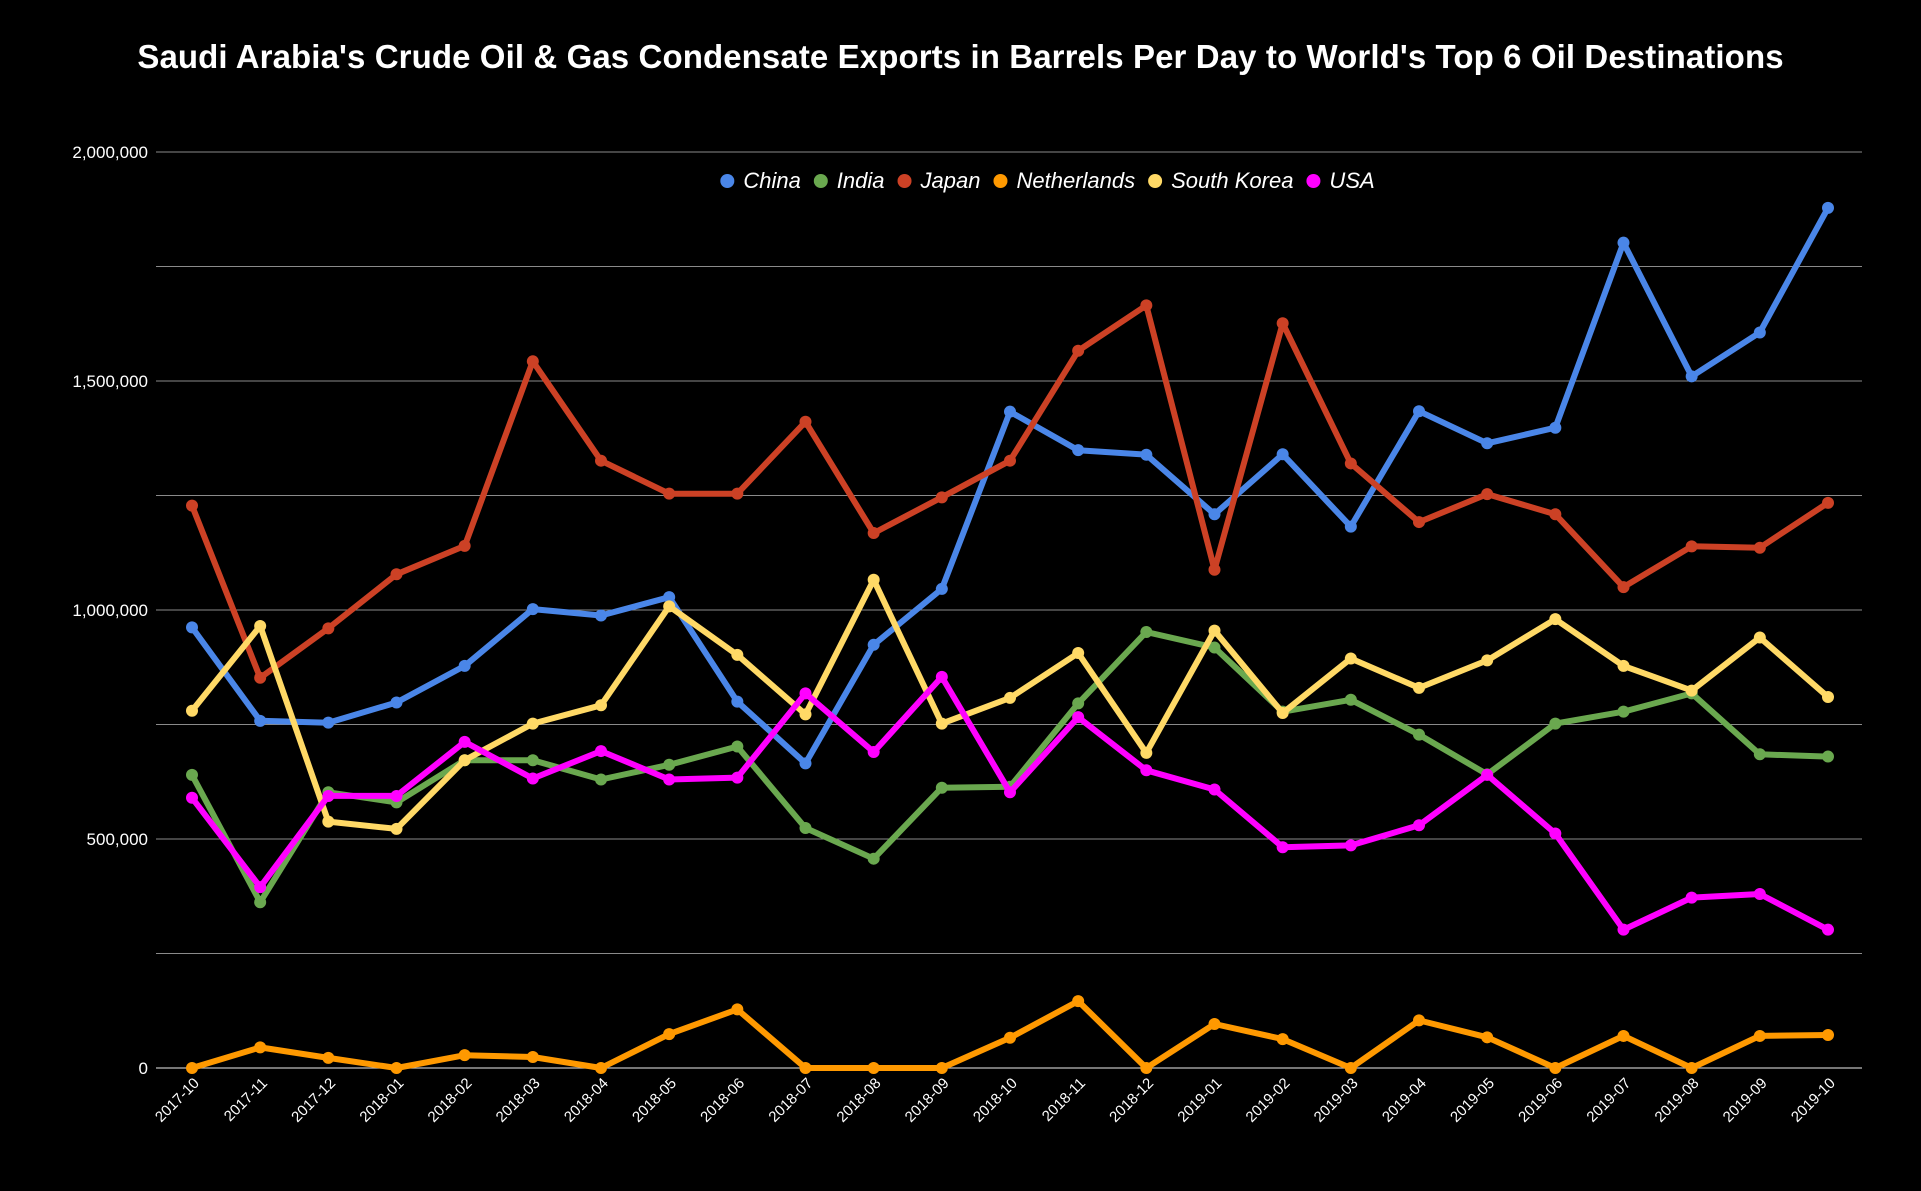 The width and height of the screenshot is (1921, 1191). Describe the element at coordinates (110, 152) in the screenshot. I see `y-tick-label: 2,000,000` at that location.